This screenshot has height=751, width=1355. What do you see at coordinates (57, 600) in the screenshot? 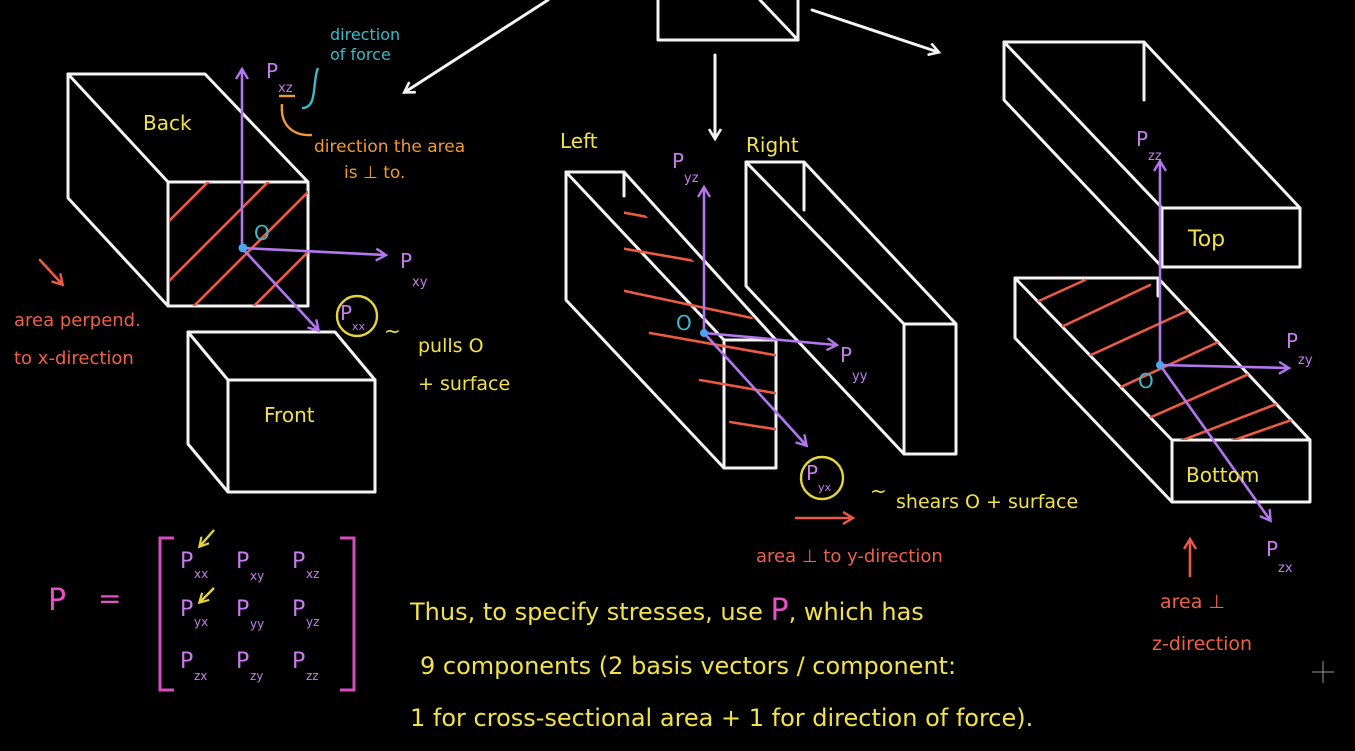
I see `matrix-lhs: P` at bounding box center [57, 600].